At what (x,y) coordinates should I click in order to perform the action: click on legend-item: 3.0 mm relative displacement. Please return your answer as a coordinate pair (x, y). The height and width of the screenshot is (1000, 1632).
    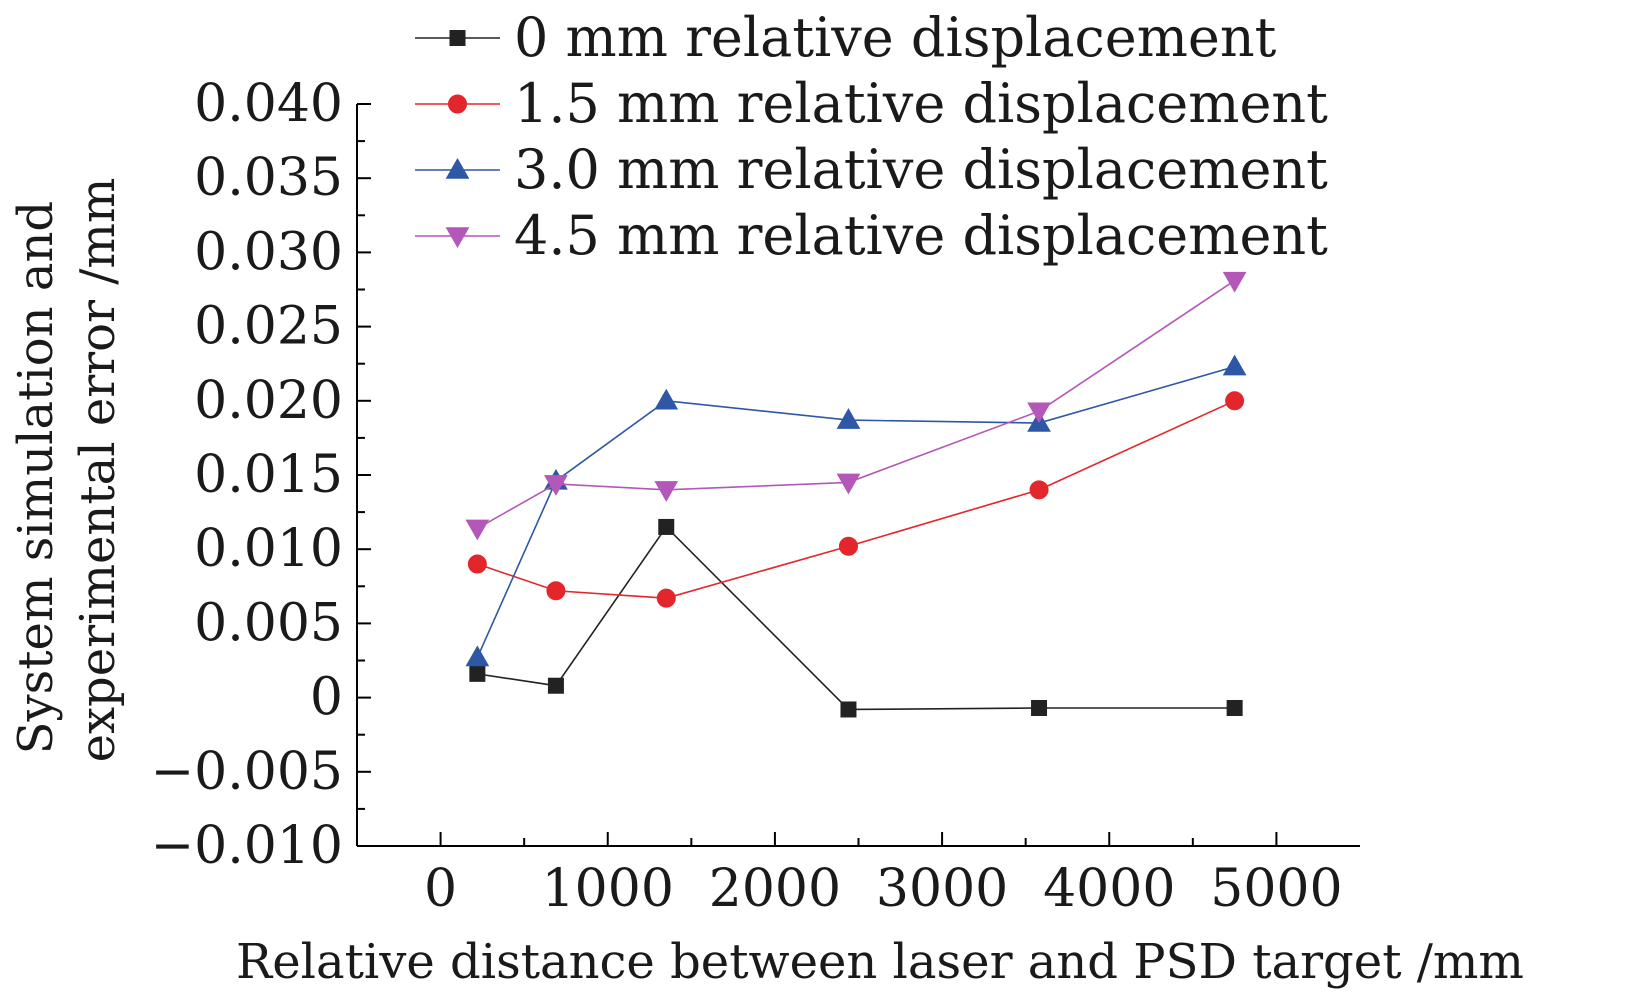
    Looking at the image, I should click on (871, 169).